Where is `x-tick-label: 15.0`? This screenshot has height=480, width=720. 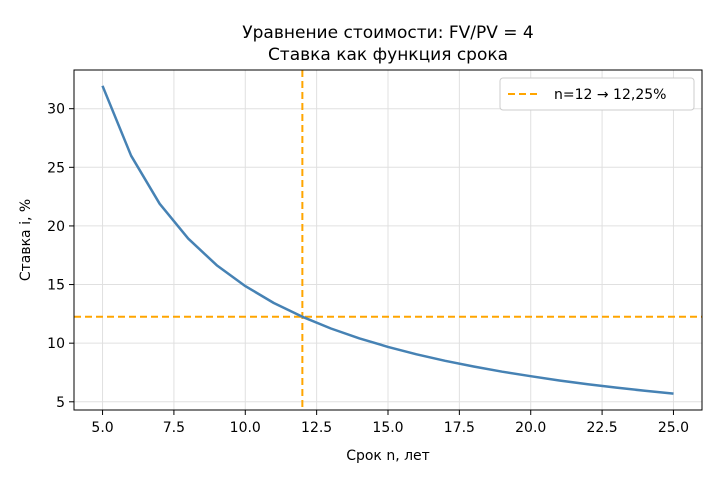 x-tick-label: 15.0 is located at coordinates (387, 428).